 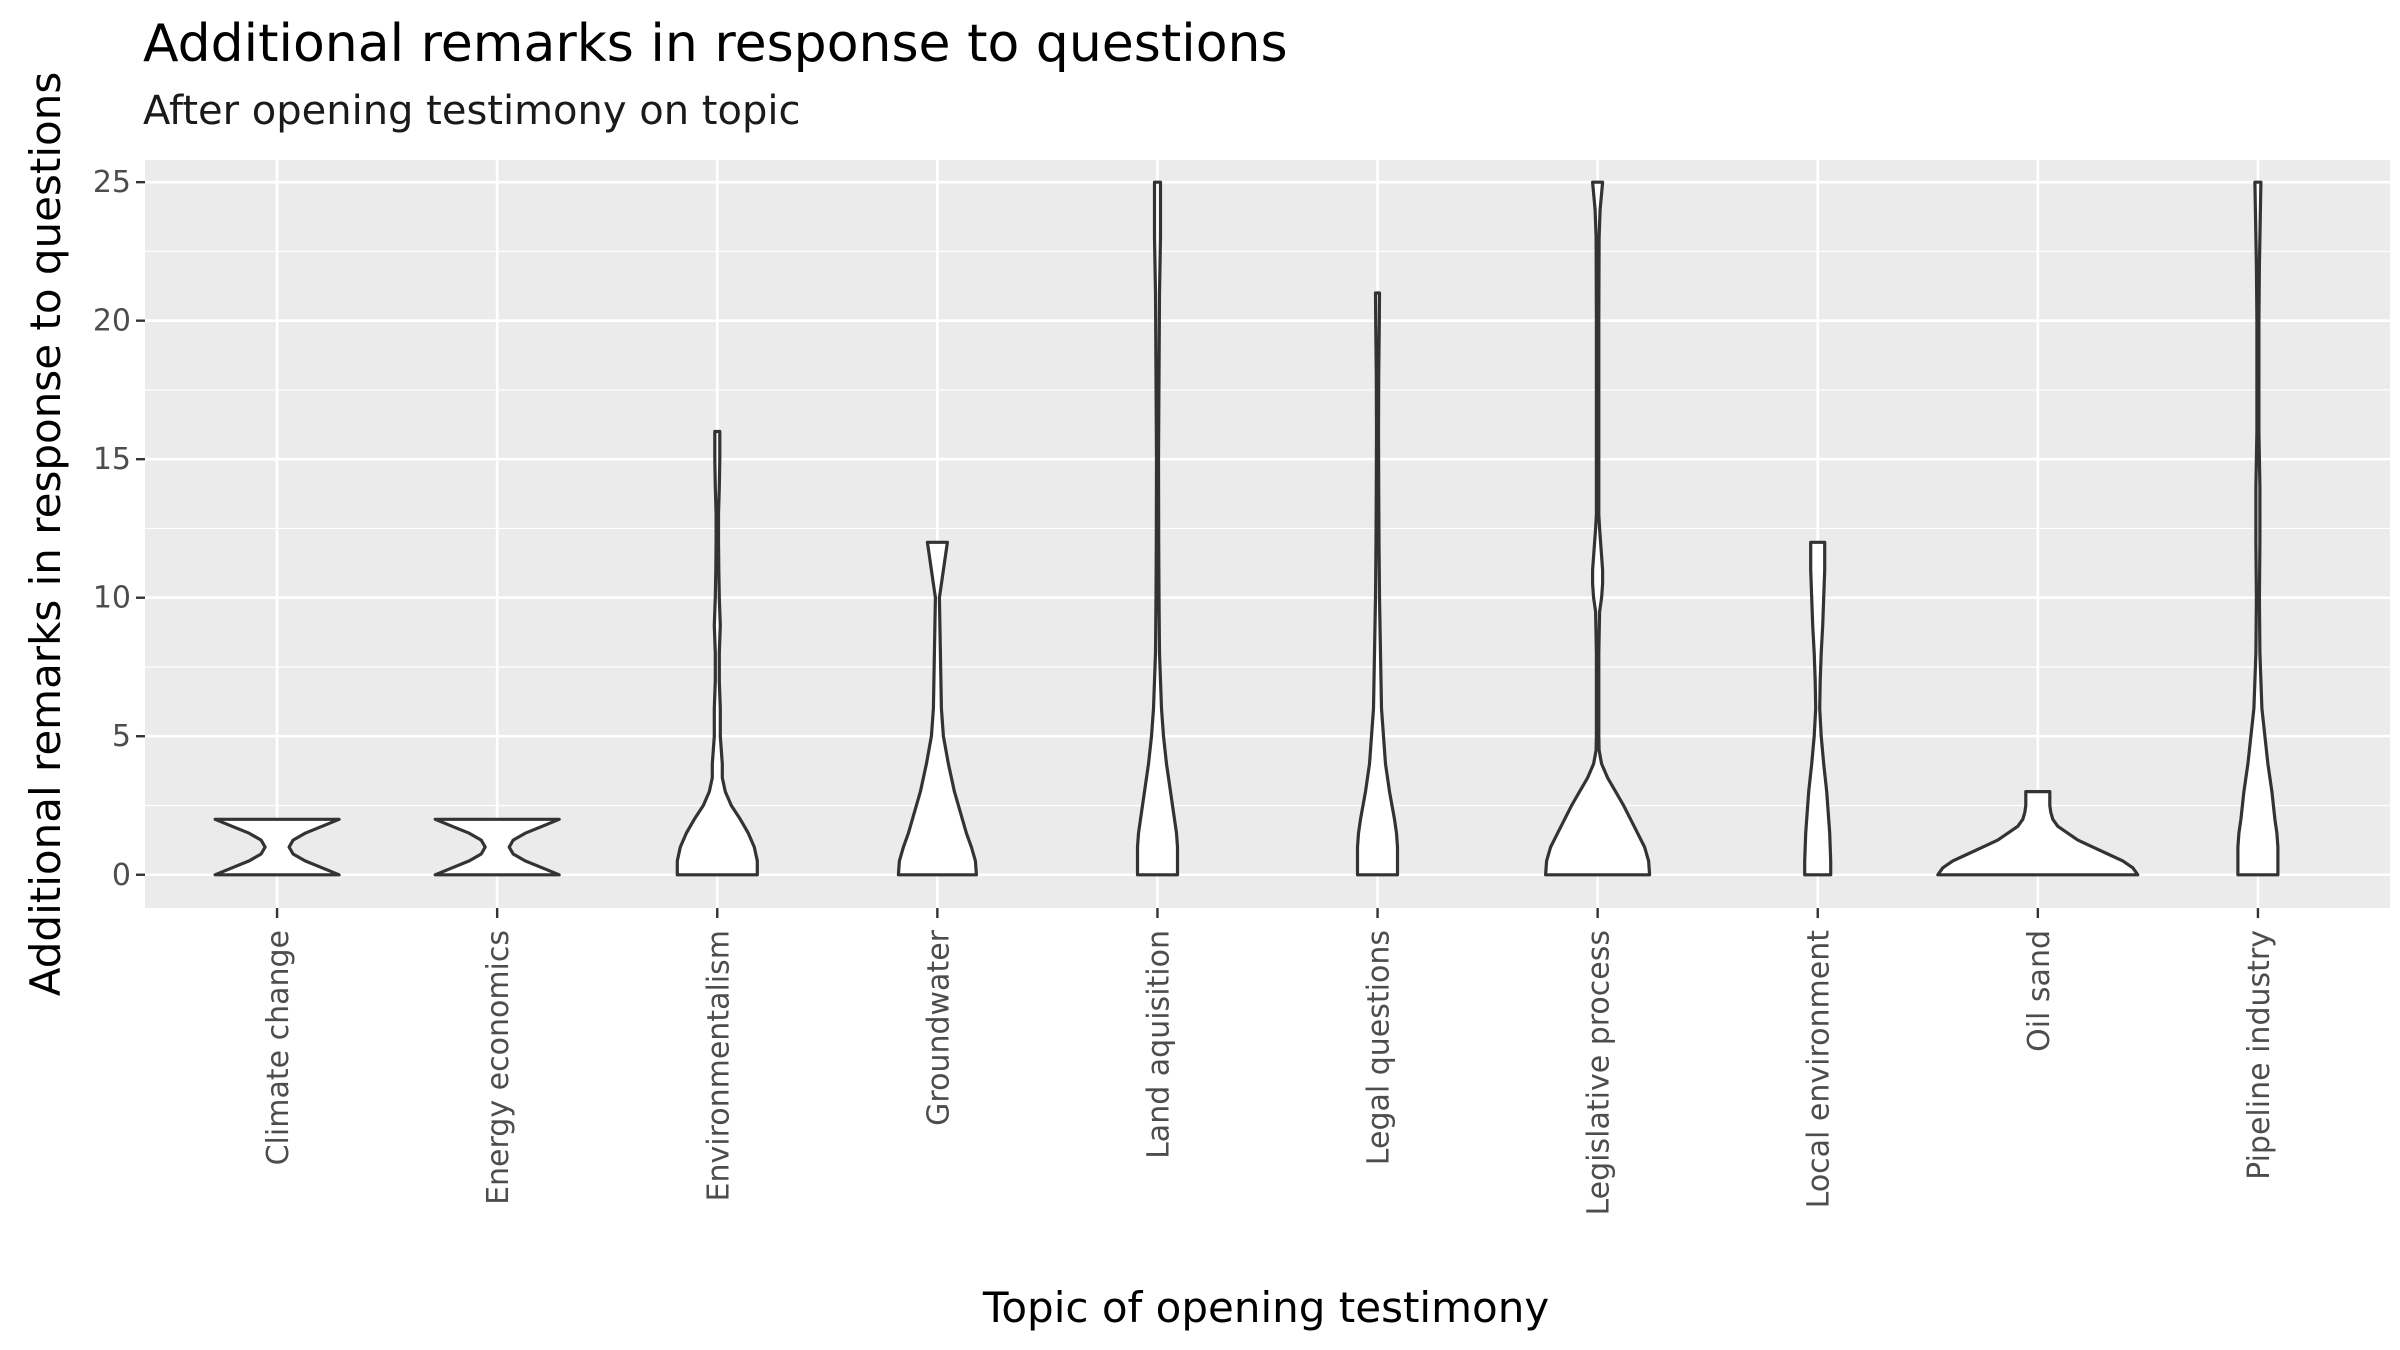 What do you see at coordinates (718, 1065) in the screenshot?
I see `x-tick-label: Environmentalism` at bounding box center [718, 1065].